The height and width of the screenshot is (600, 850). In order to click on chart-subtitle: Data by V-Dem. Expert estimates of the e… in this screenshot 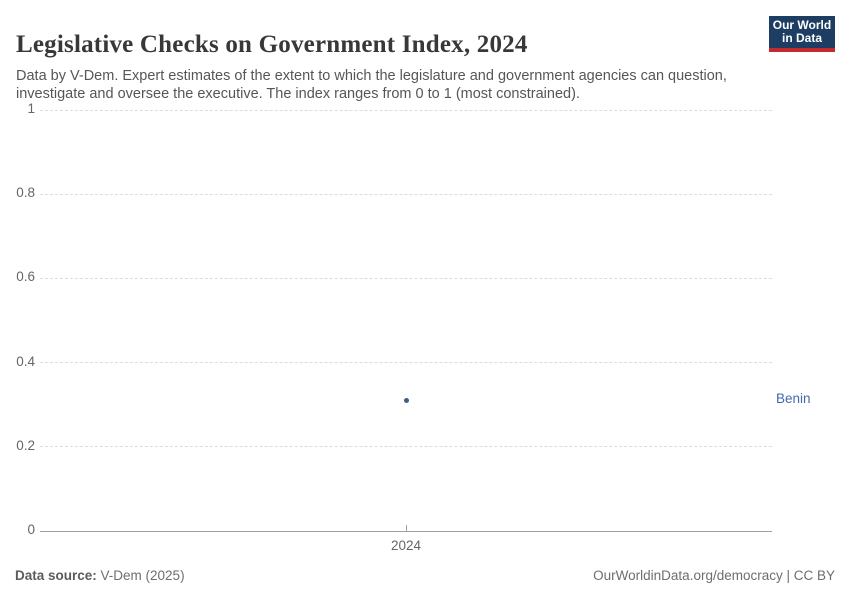, I will do `click(371, 85)`.